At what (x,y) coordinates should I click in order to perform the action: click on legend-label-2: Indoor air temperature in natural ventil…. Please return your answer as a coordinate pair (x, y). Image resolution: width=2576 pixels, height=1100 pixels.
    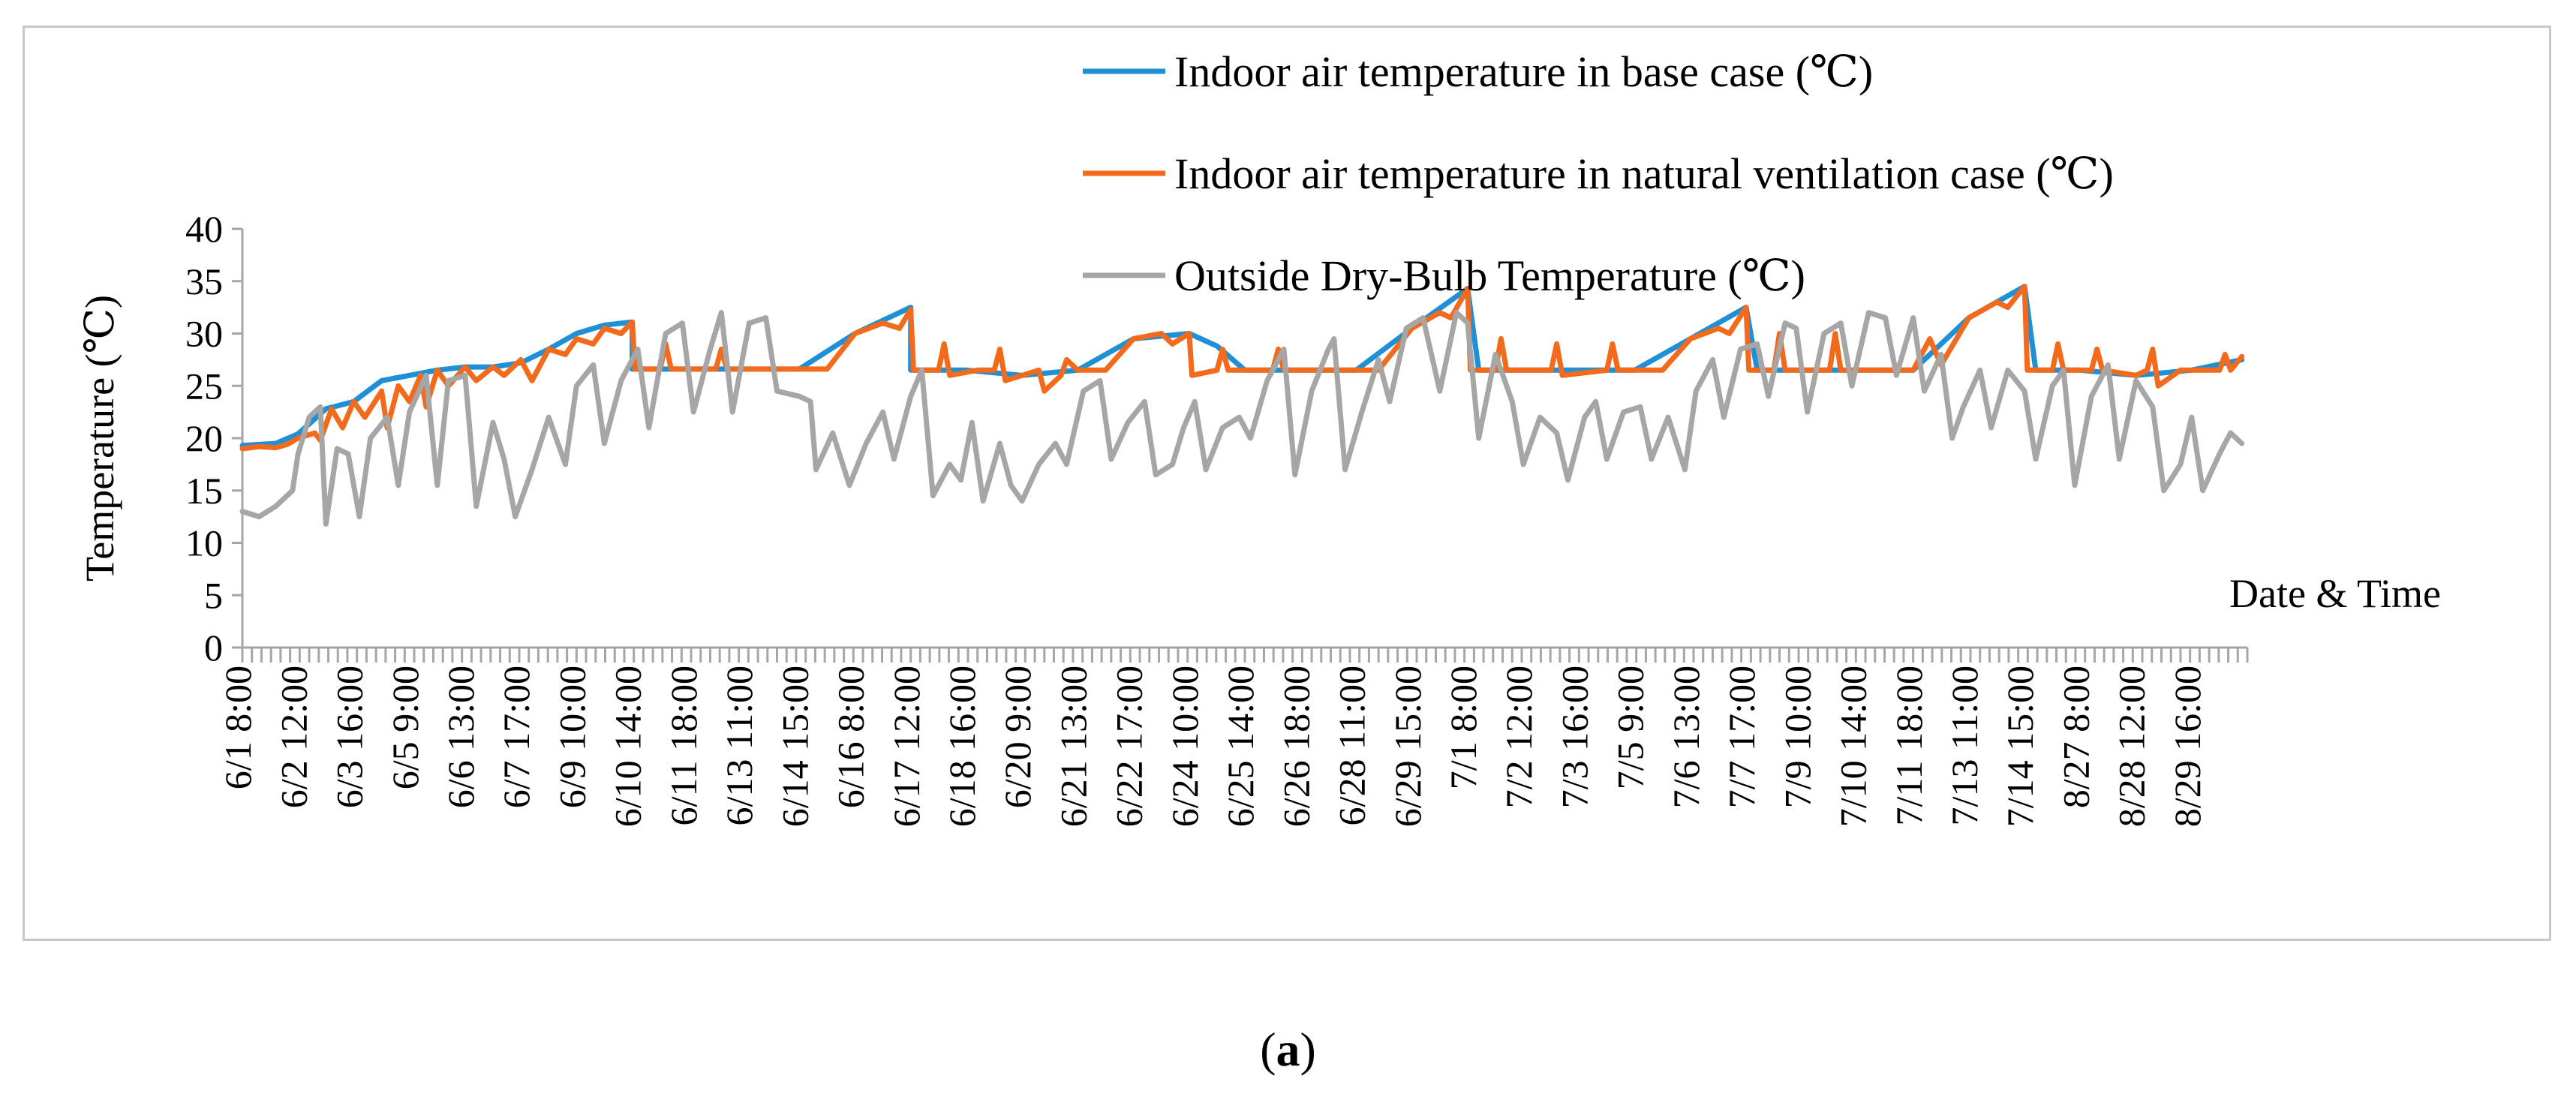
    Looking at the image, I should click on (1644, 173).